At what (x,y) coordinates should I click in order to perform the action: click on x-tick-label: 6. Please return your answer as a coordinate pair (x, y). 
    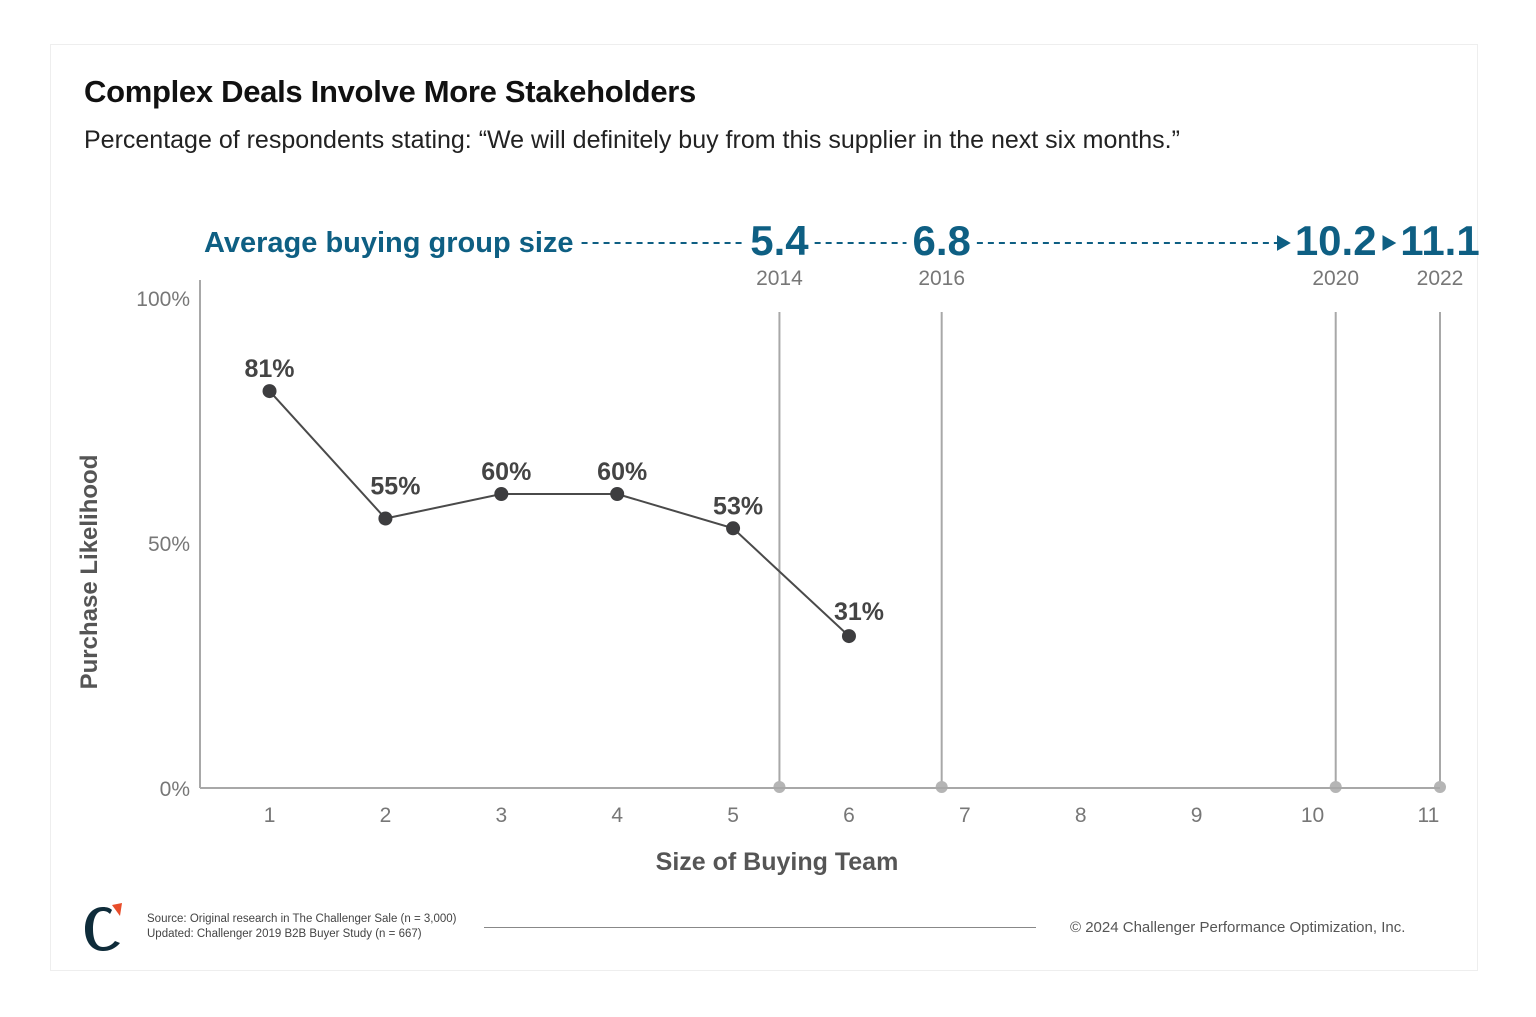
    Looking at the image, I should click on (849, 815).